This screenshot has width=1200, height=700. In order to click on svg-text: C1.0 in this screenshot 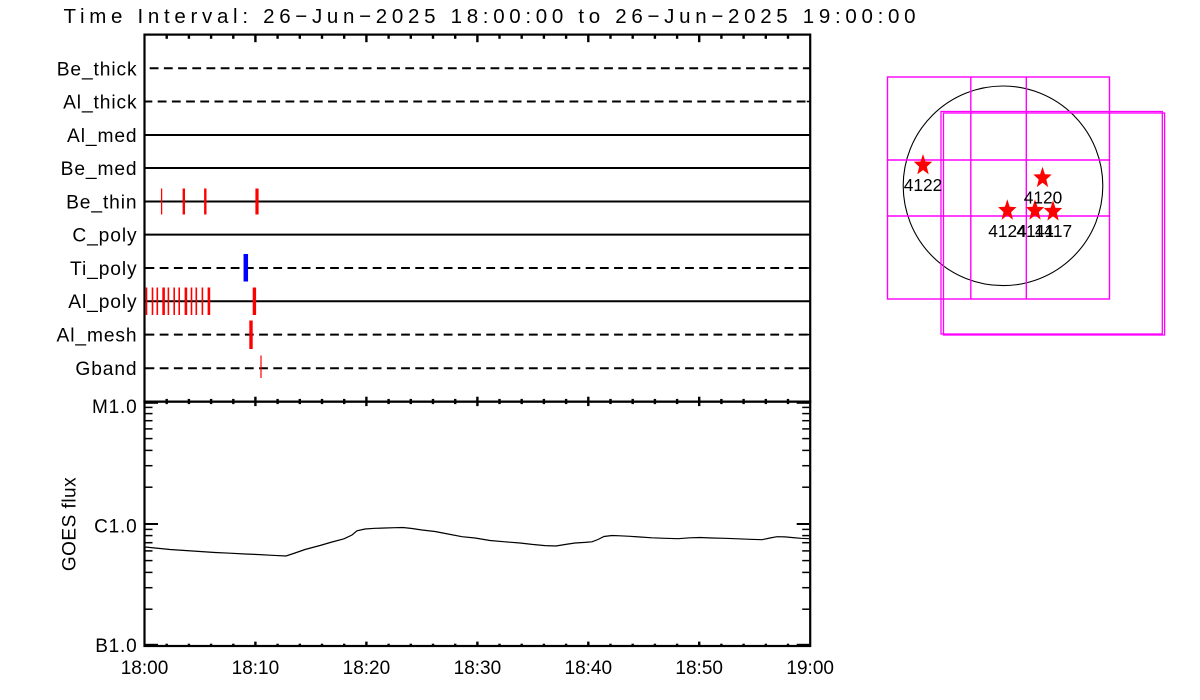, I will do `click(115, 527)`.